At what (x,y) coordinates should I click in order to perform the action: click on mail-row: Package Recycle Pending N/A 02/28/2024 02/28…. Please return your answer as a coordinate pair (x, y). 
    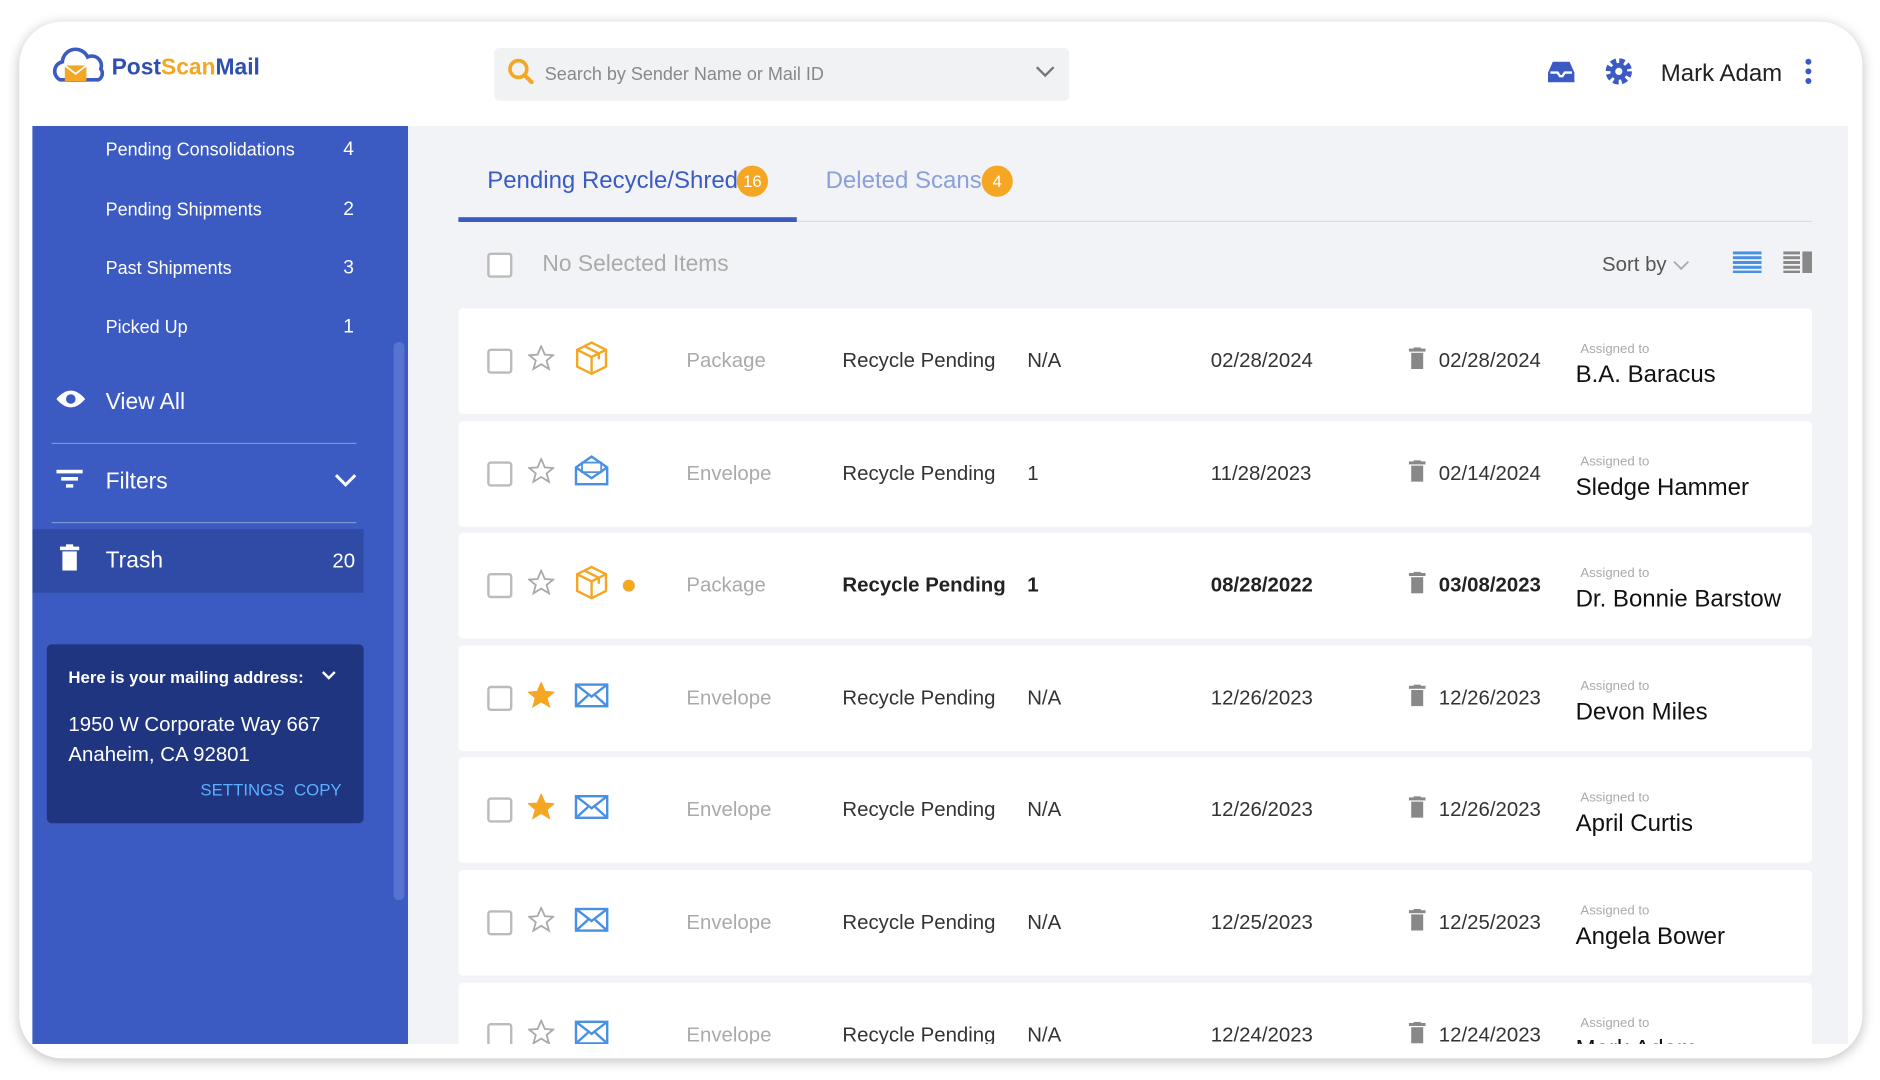
    Looking at the image, I should click on (1135, 361).